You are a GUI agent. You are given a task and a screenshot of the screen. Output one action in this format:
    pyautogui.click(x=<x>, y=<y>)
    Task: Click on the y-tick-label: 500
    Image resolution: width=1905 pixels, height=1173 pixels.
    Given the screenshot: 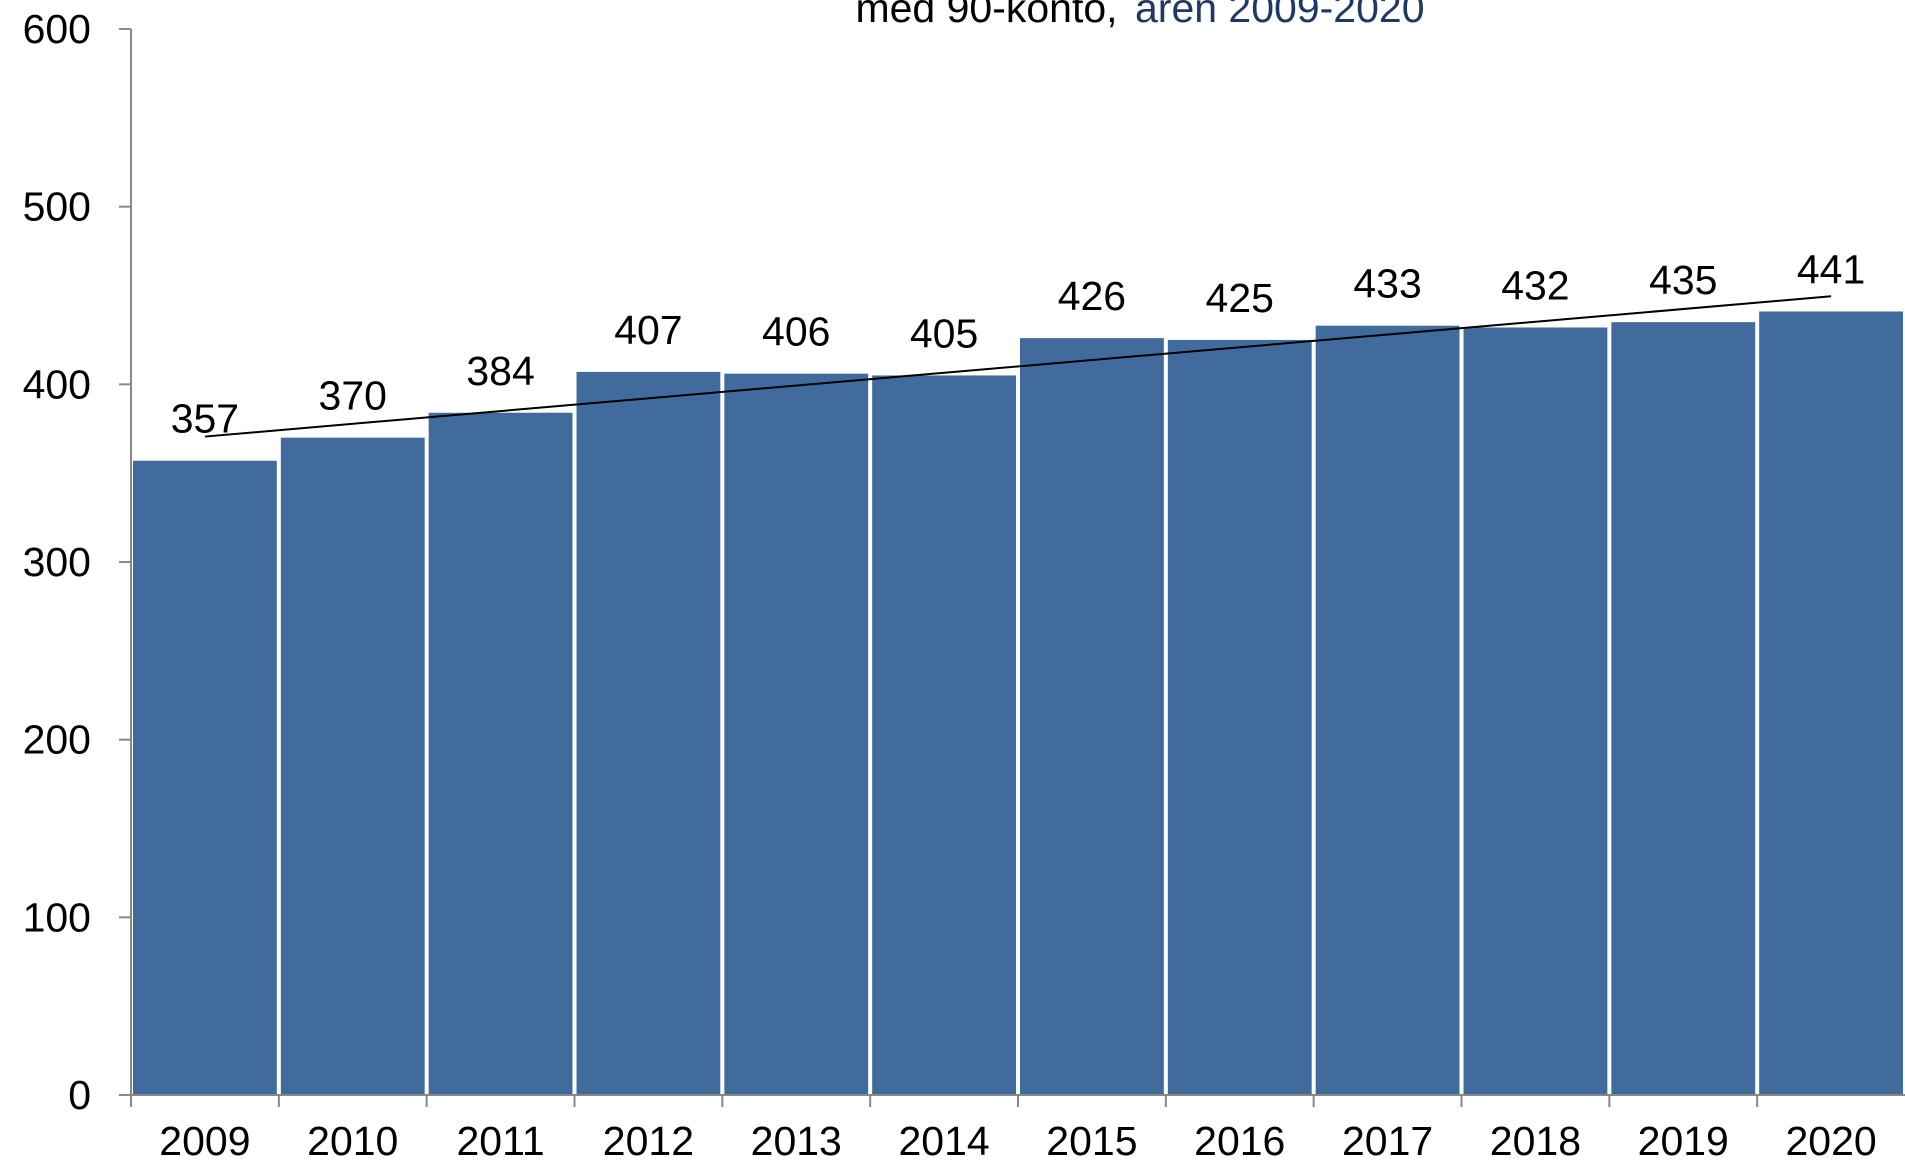 What is the action you would take?
    pyautogui.click(x=57, y=207)
    